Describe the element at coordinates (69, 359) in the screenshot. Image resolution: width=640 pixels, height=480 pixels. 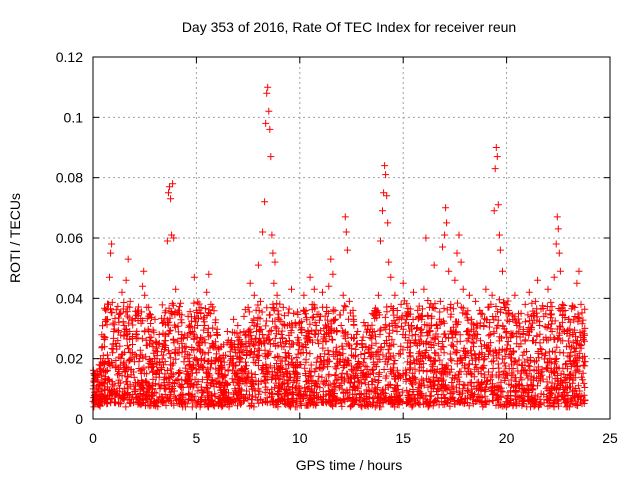
I see `y-tick-label: 0.02` at that location.